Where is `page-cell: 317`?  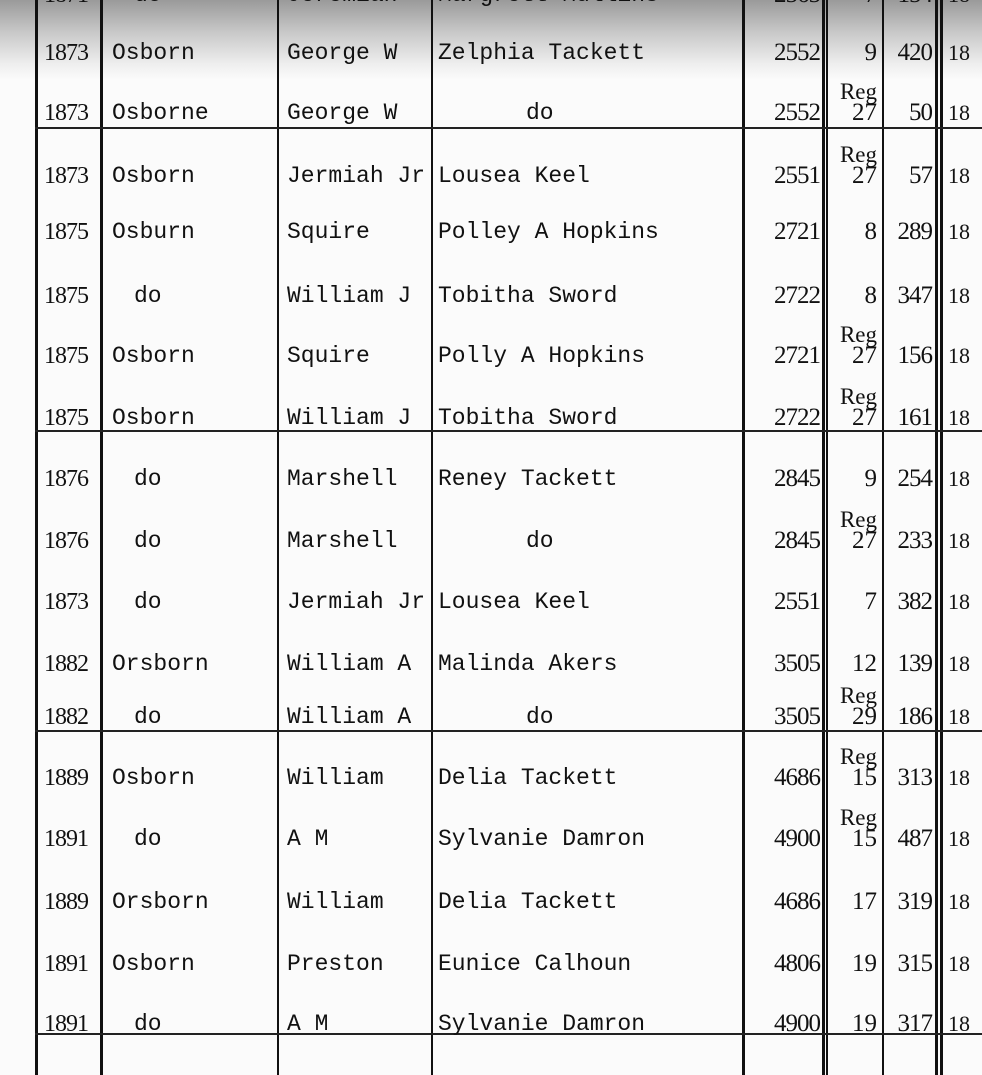 page-cell: 317 is located at coordinates (915, 1023).